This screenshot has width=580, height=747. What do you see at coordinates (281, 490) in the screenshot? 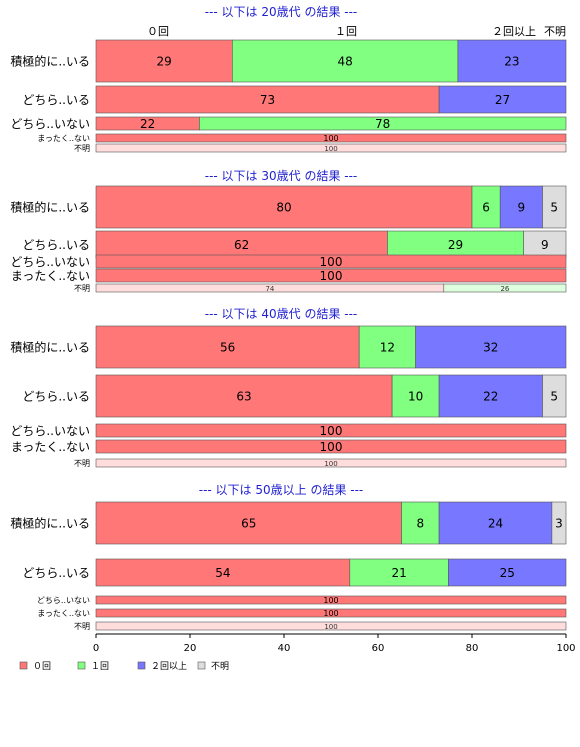
I see `panel-title: --- 以下は 50歳以上 の結果 ---` at bounding box center [281, 490].